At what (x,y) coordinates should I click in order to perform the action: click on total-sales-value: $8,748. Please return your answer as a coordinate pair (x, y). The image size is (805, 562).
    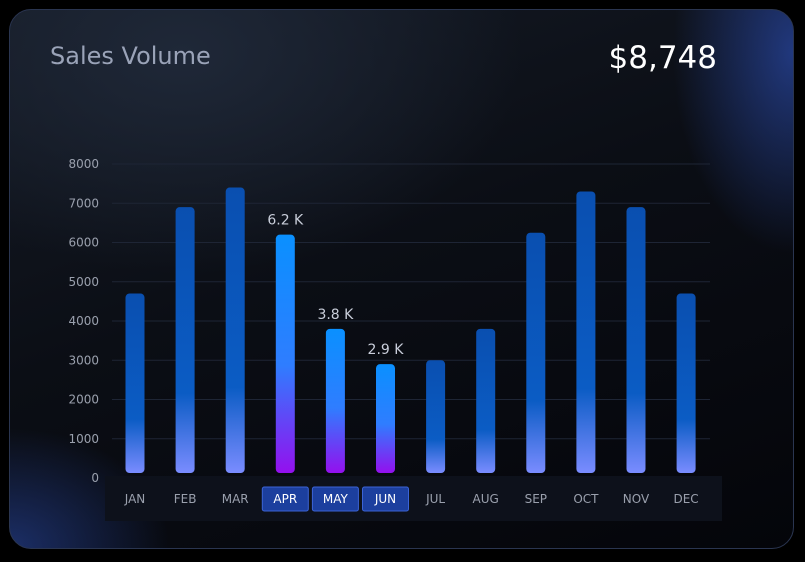
    Looking at the image, I should click on (662, 58).